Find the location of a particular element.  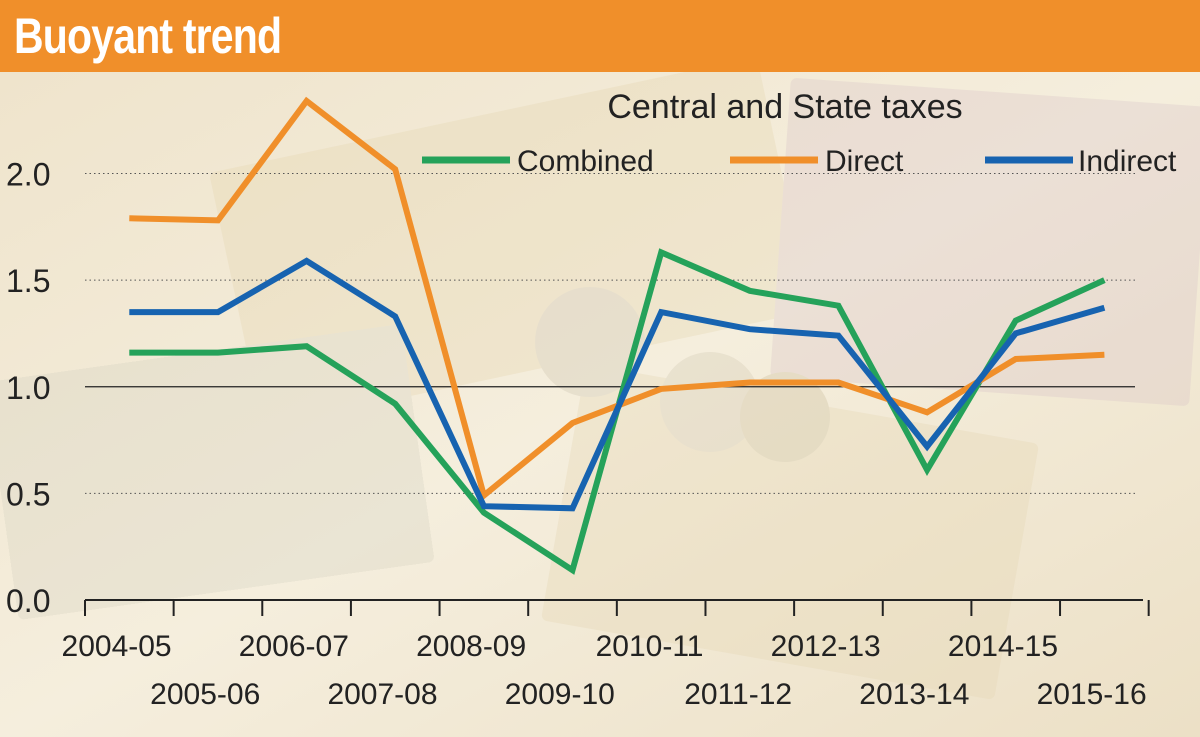

x-tick-label-2010-11: 2010-11 is located at coordinates (650, 646).